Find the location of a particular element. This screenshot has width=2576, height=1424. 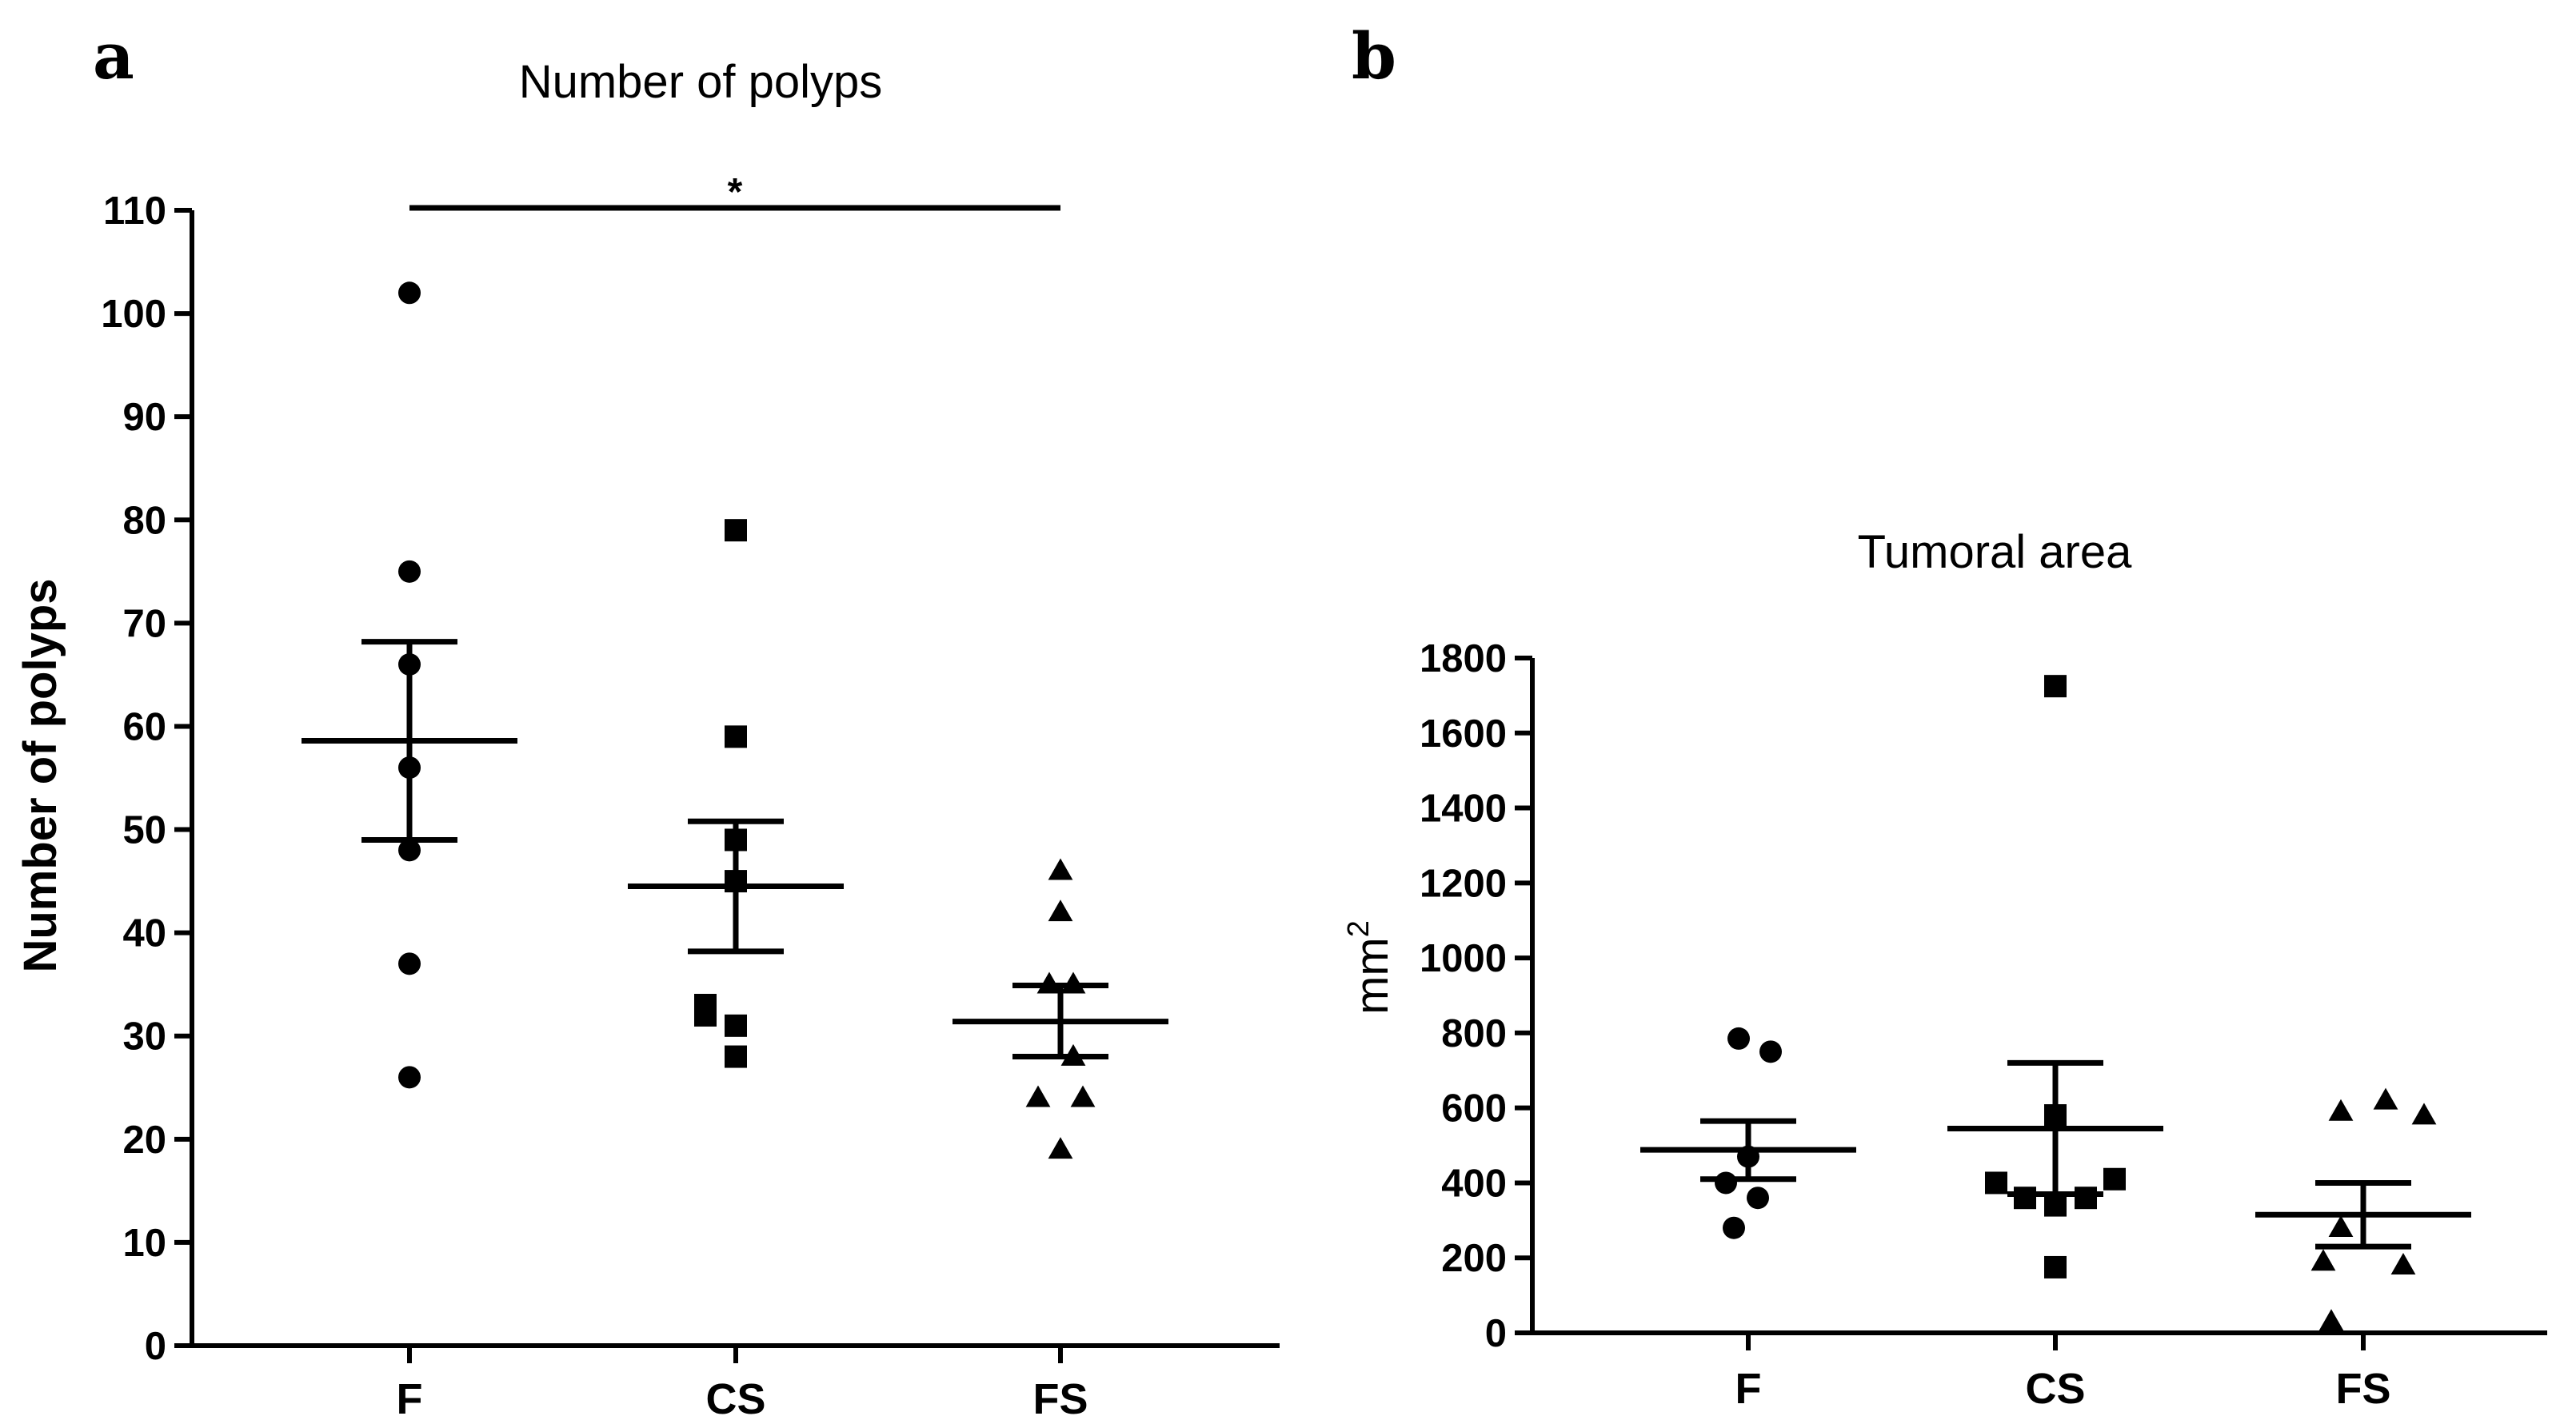

y-tick-label-b: 0 is located at coordinates (1496, 1333).